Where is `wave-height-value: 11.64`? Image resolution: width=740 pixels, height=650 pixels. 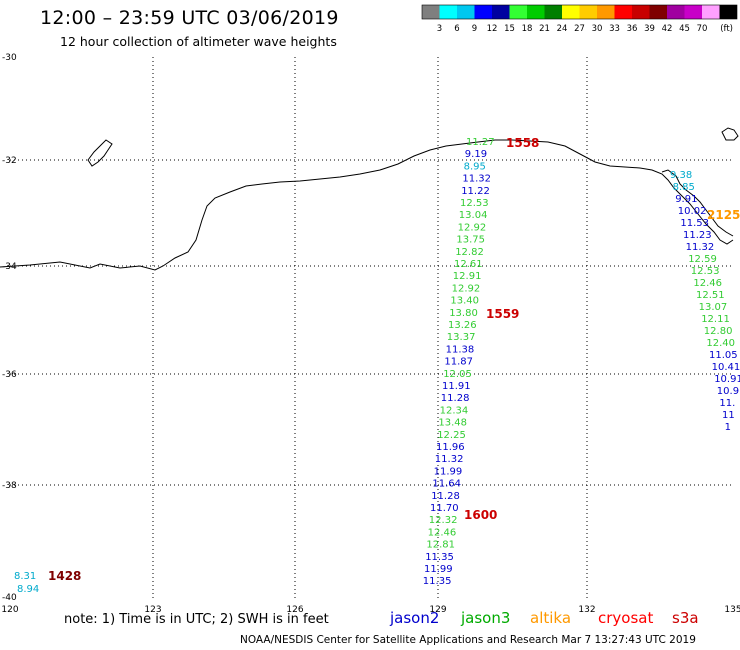
wave-height-value: 11.64 is located at coordinates (446, 484).